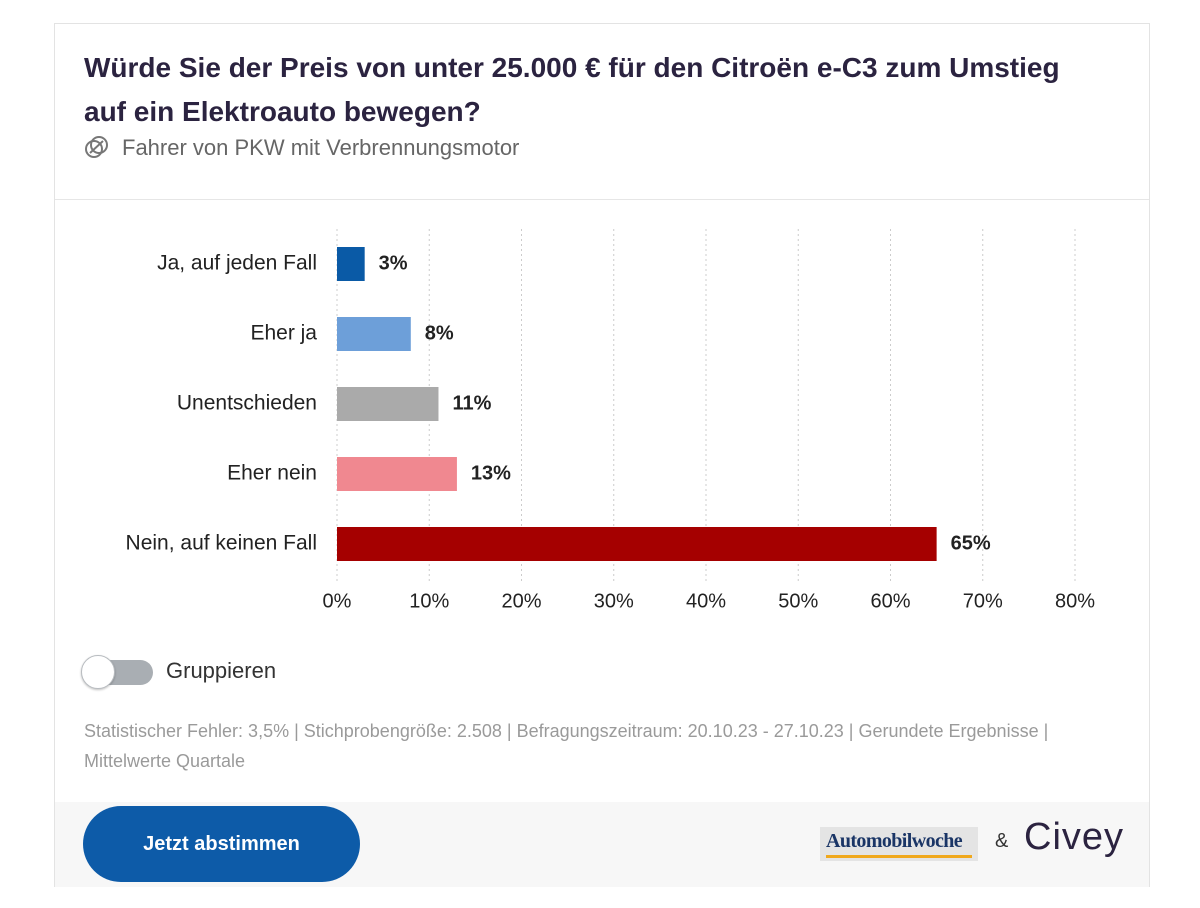 This screenshot has height=908, width=1200. Describe the element at coordinates (491, 473) in the screenshot. I see `value-label: 13%` at that location.